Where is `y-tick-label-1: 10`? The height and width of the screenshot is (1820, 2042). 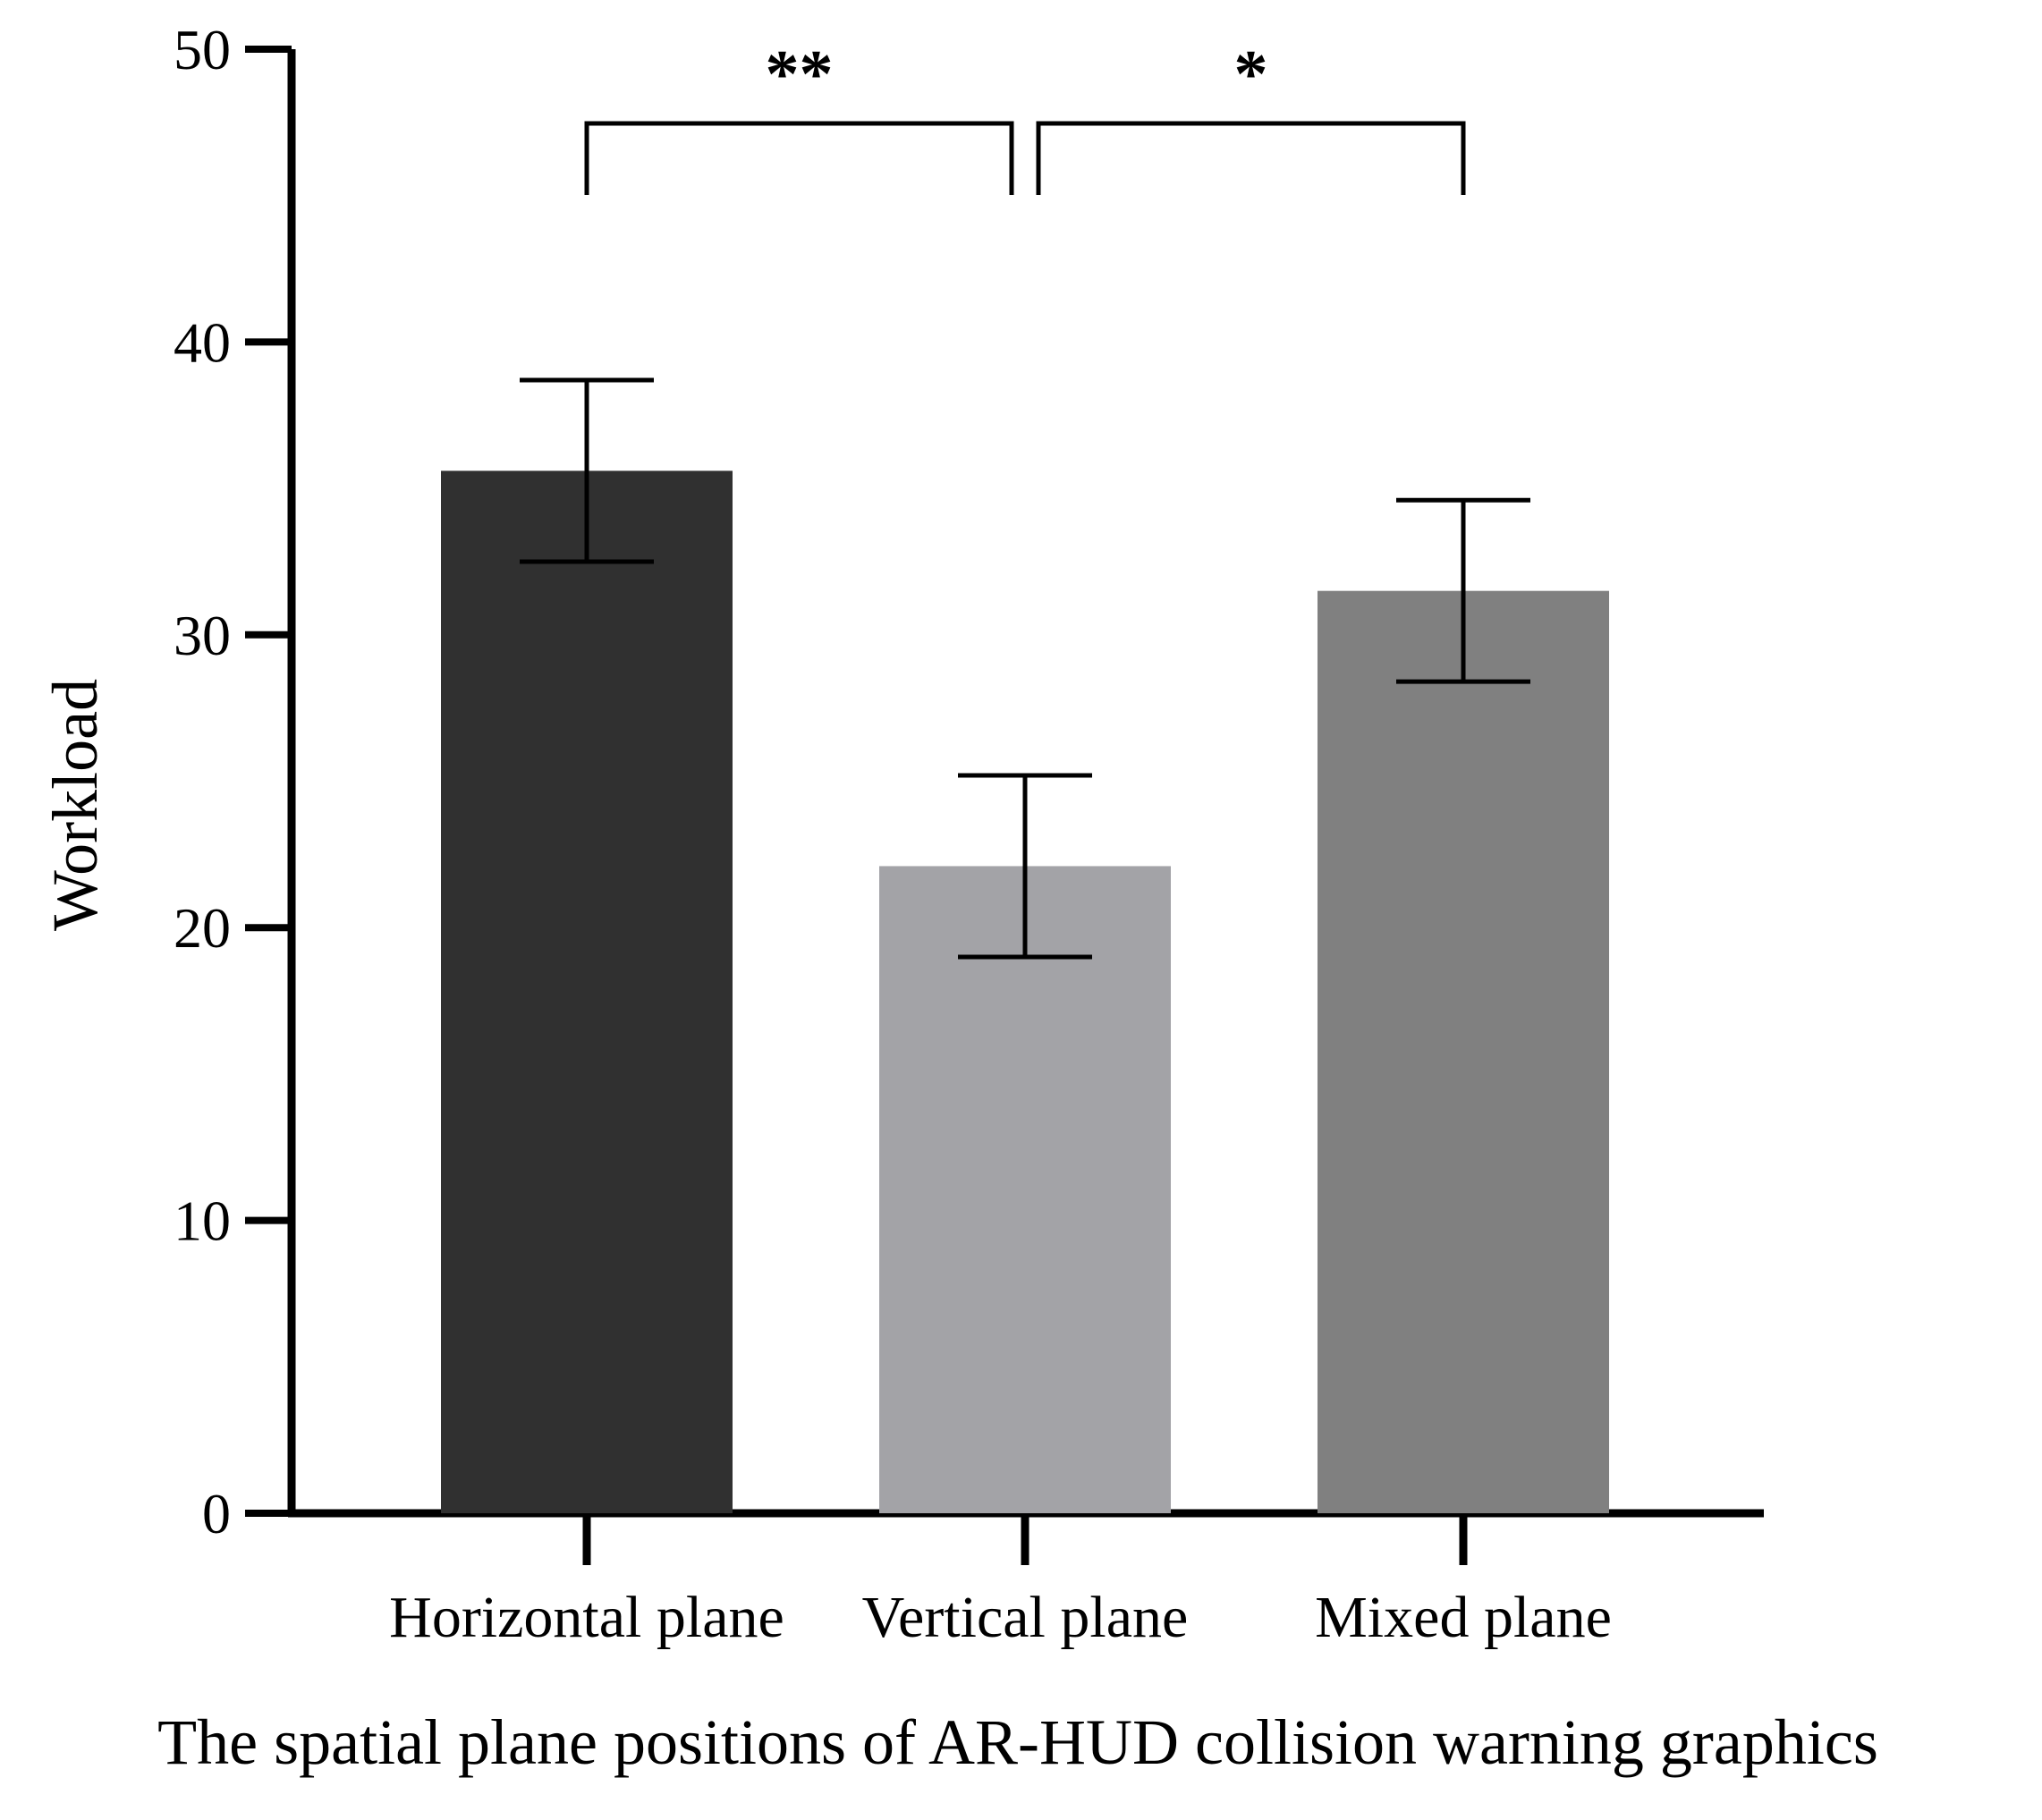 y-tick-label-1: 10 is located at coordinates (202, 1221).